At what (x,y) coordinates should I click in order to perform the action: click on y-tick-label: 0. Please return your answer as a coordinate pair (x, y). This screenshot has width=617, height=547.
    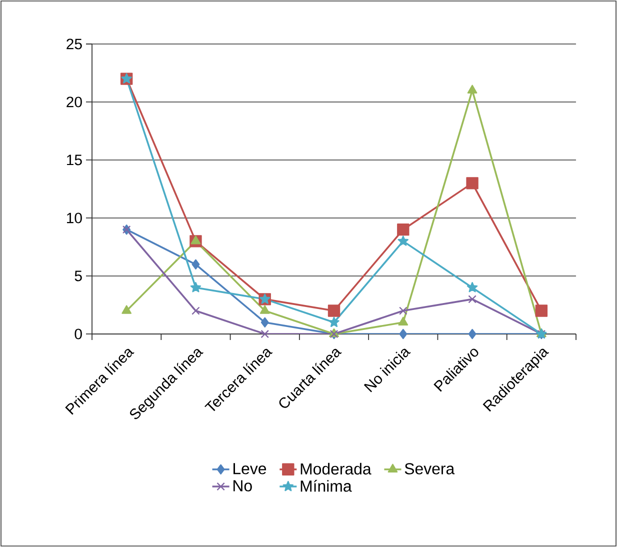
    Looking at the image, I should click on (78, 334).